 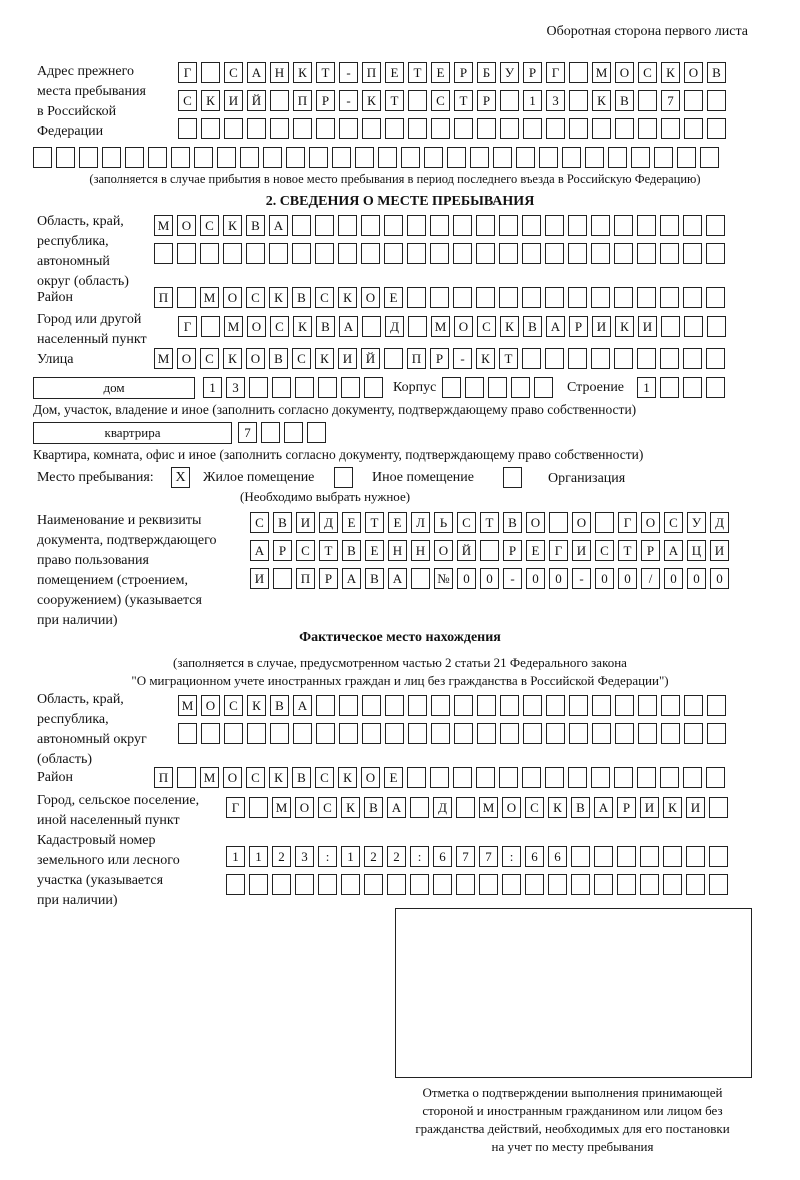 What do you see at coordinates (557, 856) in the screenshot?
I see `char-cell: 6` at bounding box center [557, 856].